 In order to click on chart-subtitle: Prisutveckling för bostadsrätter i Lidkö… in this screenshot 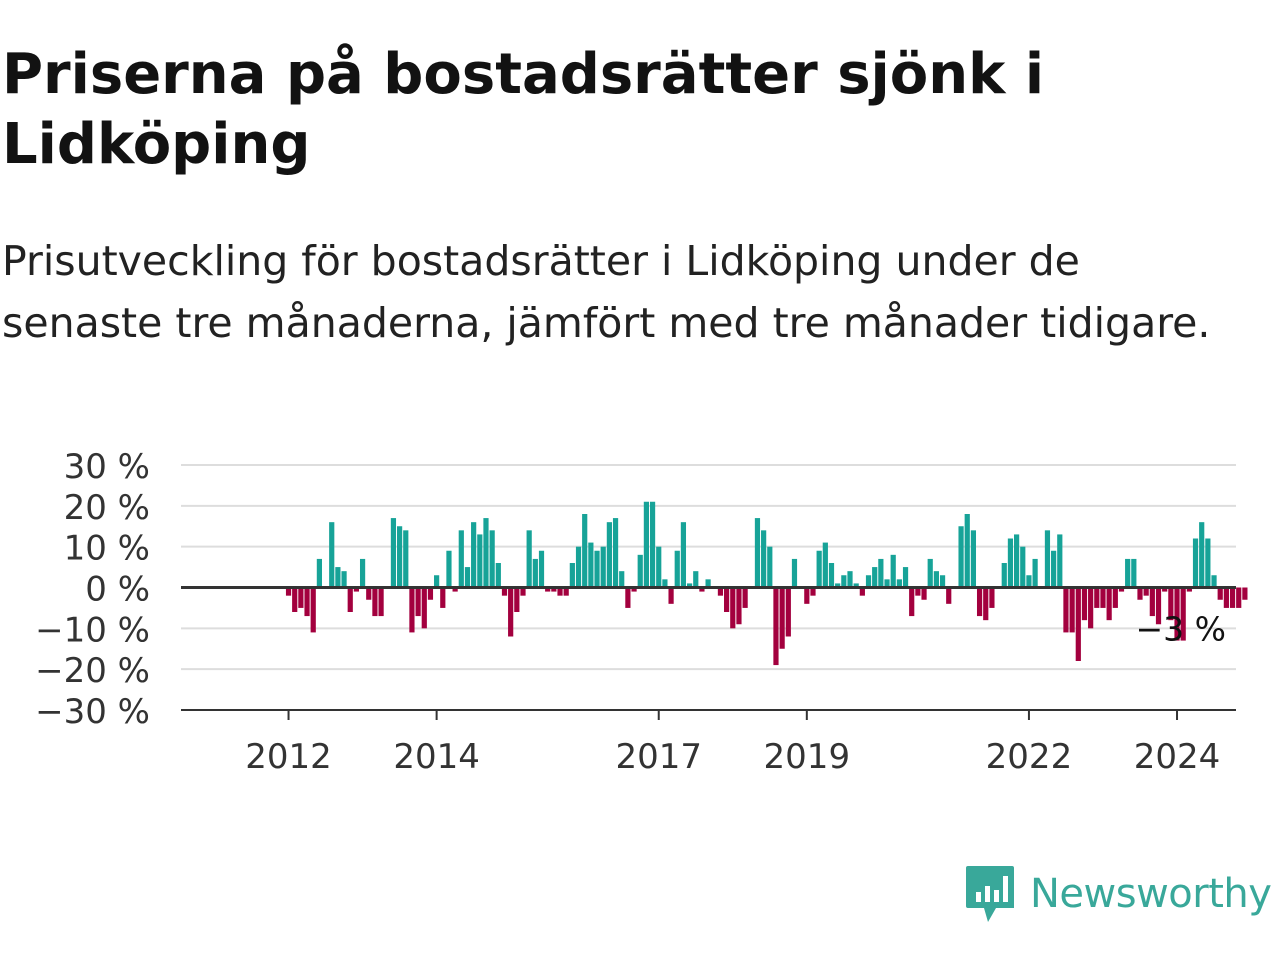, I will do `click(606, 292)`.